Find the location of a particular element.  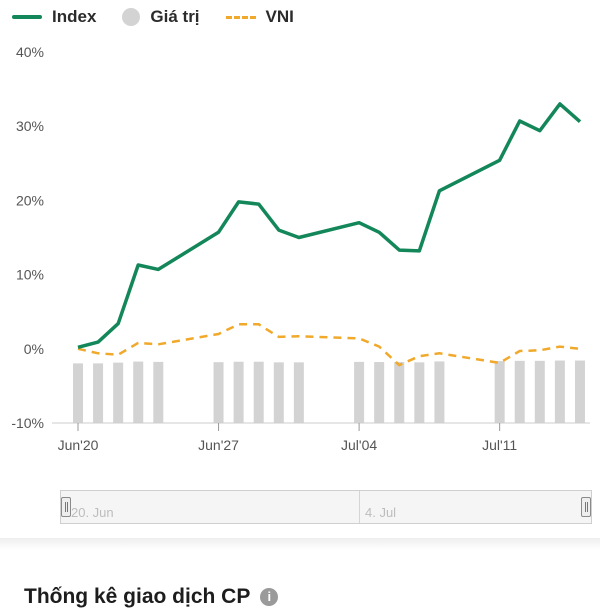

section-divider is located at coordinates (300, 544).